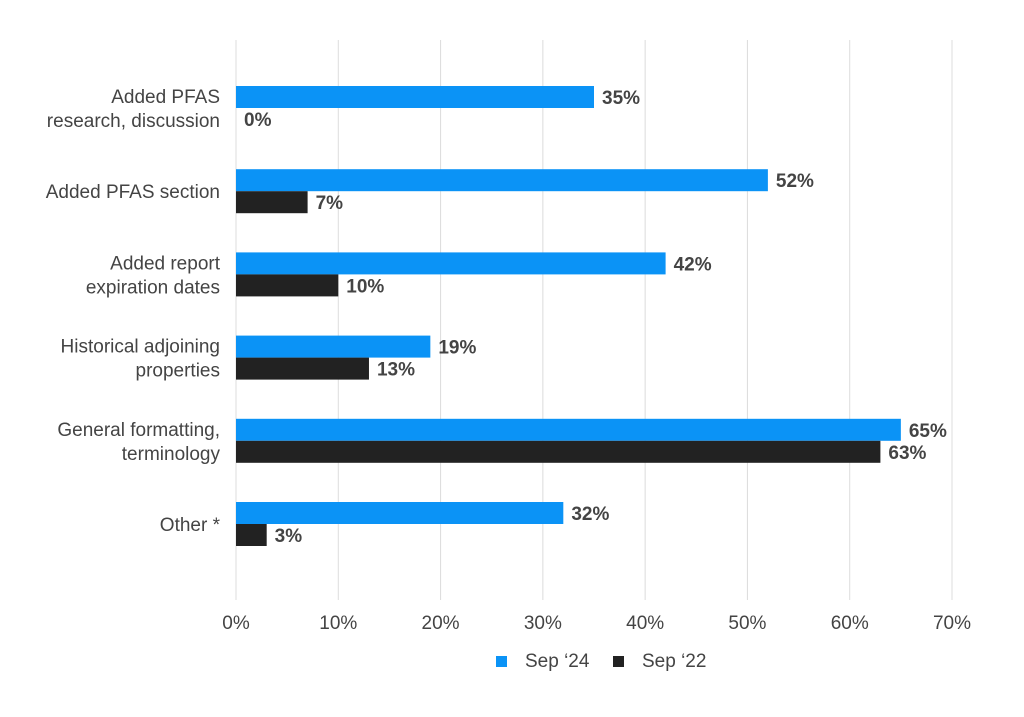  What do you see at coordinates (795, 181) in the screenshot?
I see `data-label: 52%` at bounding box center [795, 181].